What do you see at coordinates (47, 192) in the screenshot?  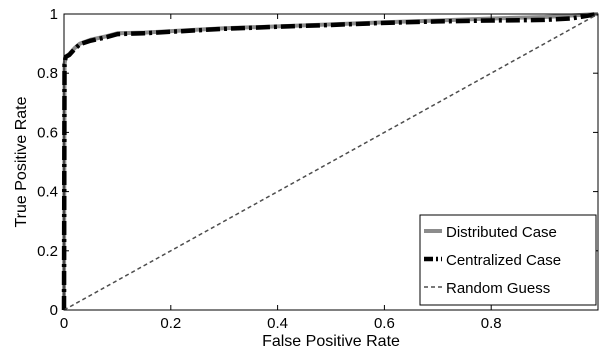 I see `y-tick-label: 0.4` at bounding box center [47, 192].